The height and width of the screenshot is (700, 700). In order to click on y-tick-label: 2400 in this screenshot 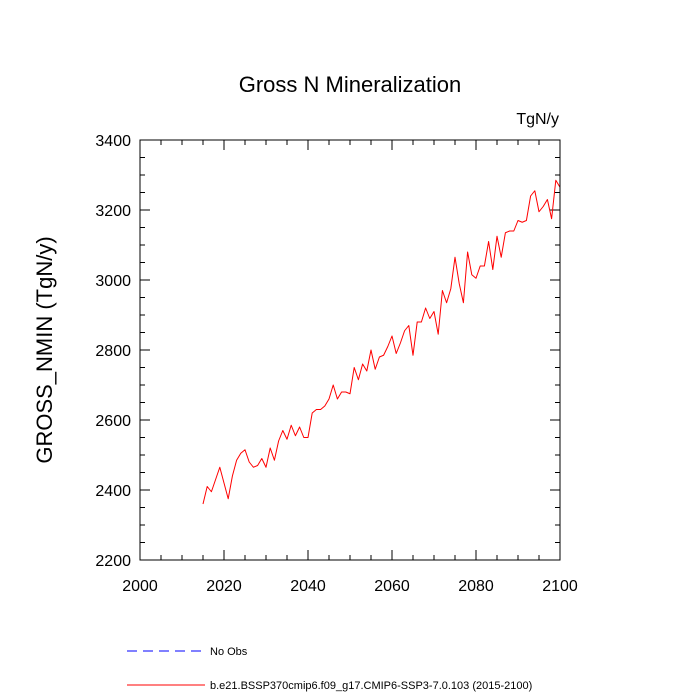, I will do `click(113, 491)`.